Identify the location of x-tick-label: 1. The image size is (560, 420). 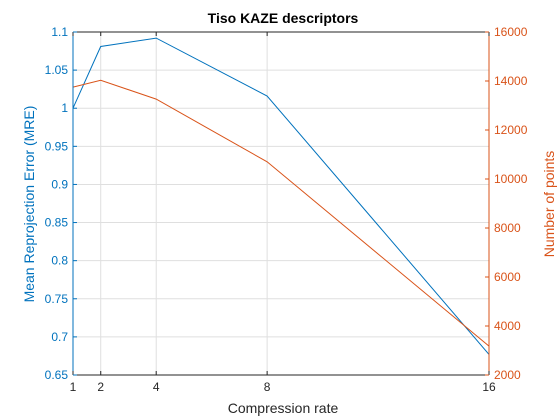
(73, 387).